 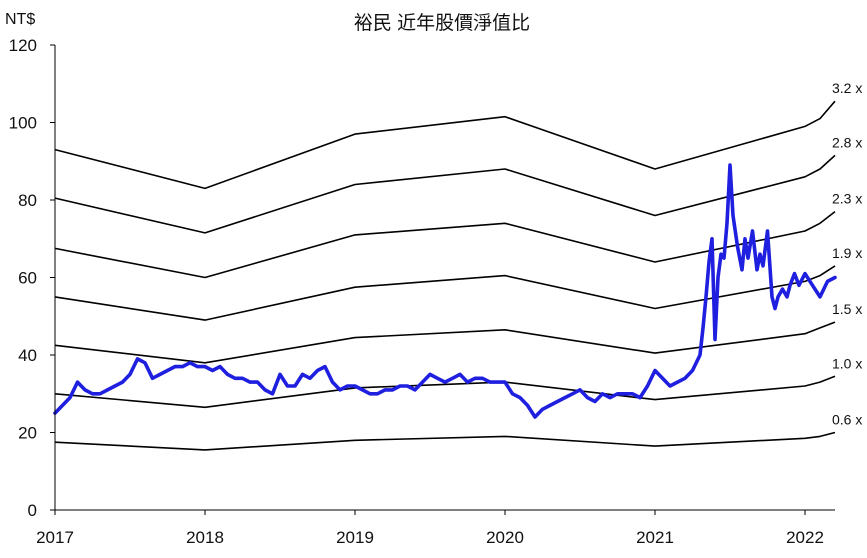 I want to click on x-tick-label-5: 2022, so click(x=805, y=537).